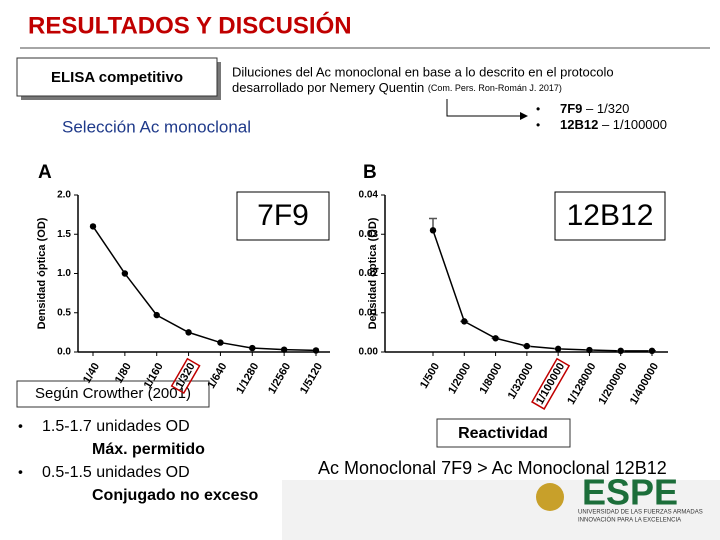 This screenshot has width=720, height=540. I want to click on crowther-box: Según Crowther (2001), so click(113, 393).